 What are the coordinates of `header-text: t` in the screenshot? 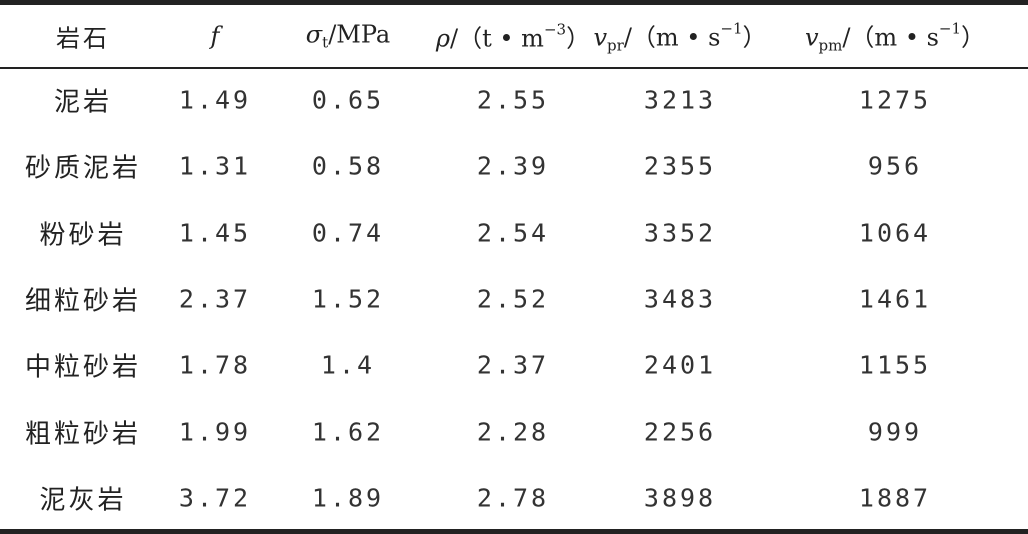 It's located at (325, 42).